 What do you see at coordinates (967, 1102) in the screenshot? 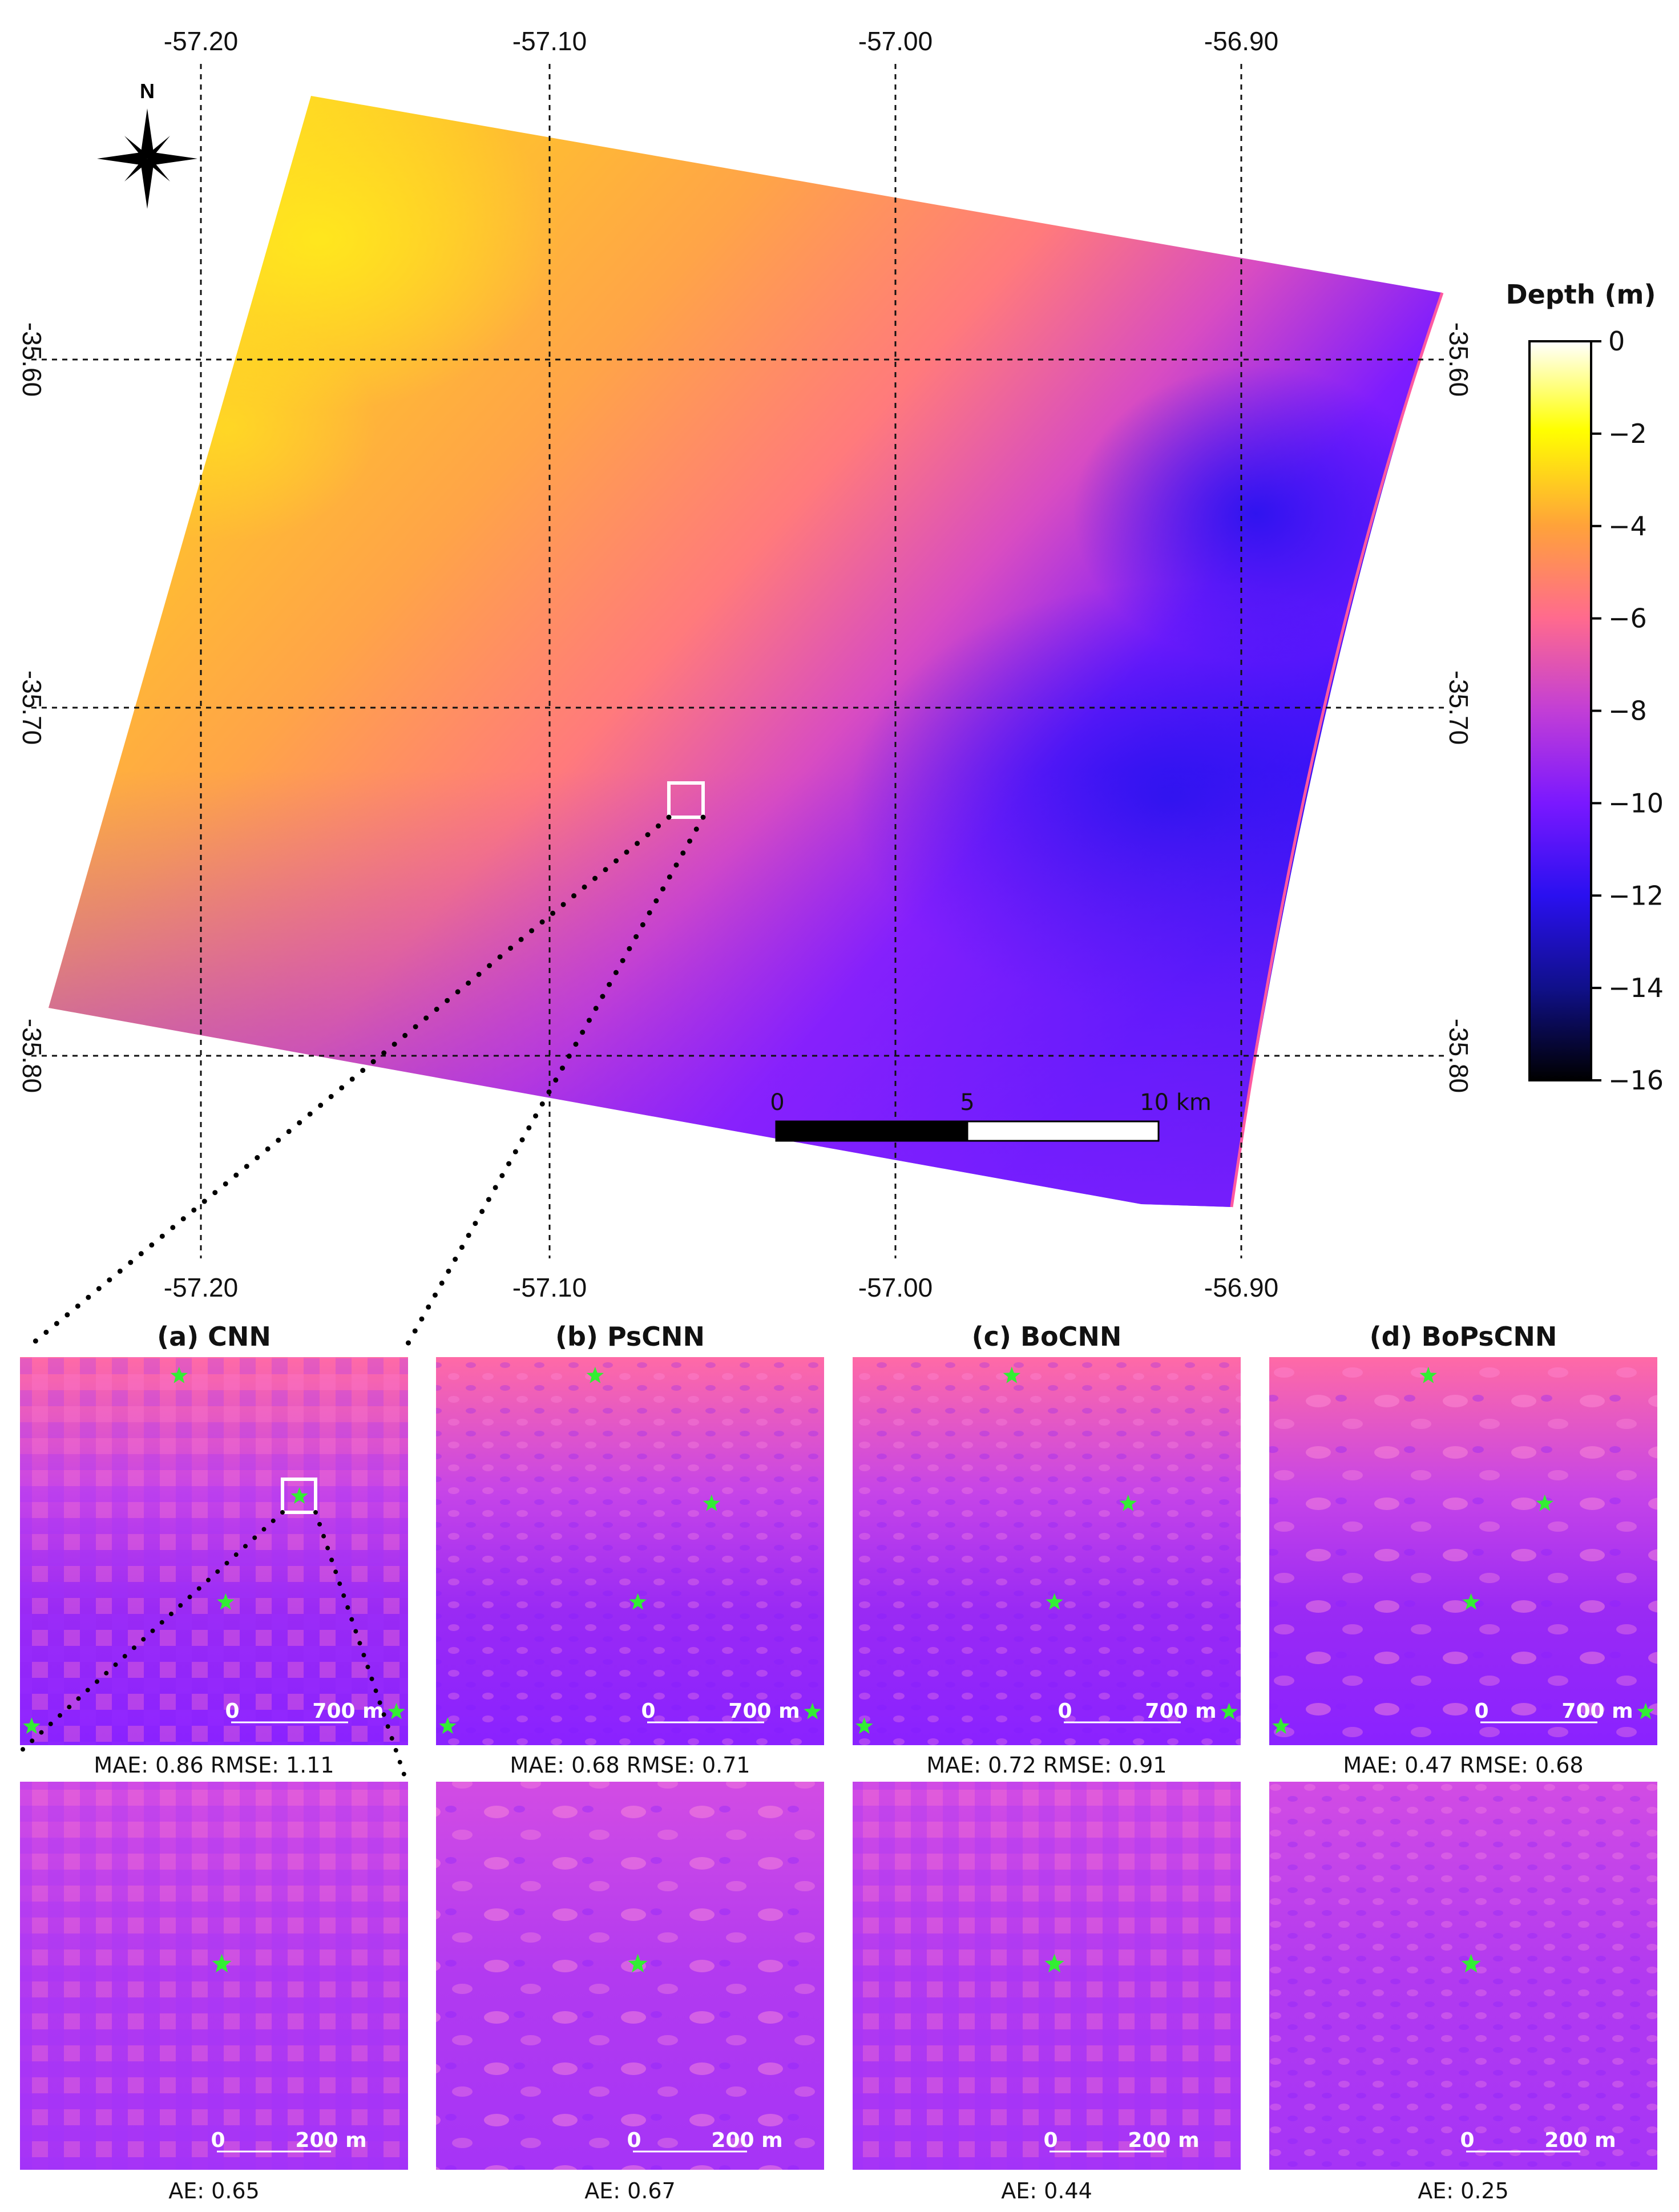
I see `scalebar-label: 5` at bounding box center [967, 1102].